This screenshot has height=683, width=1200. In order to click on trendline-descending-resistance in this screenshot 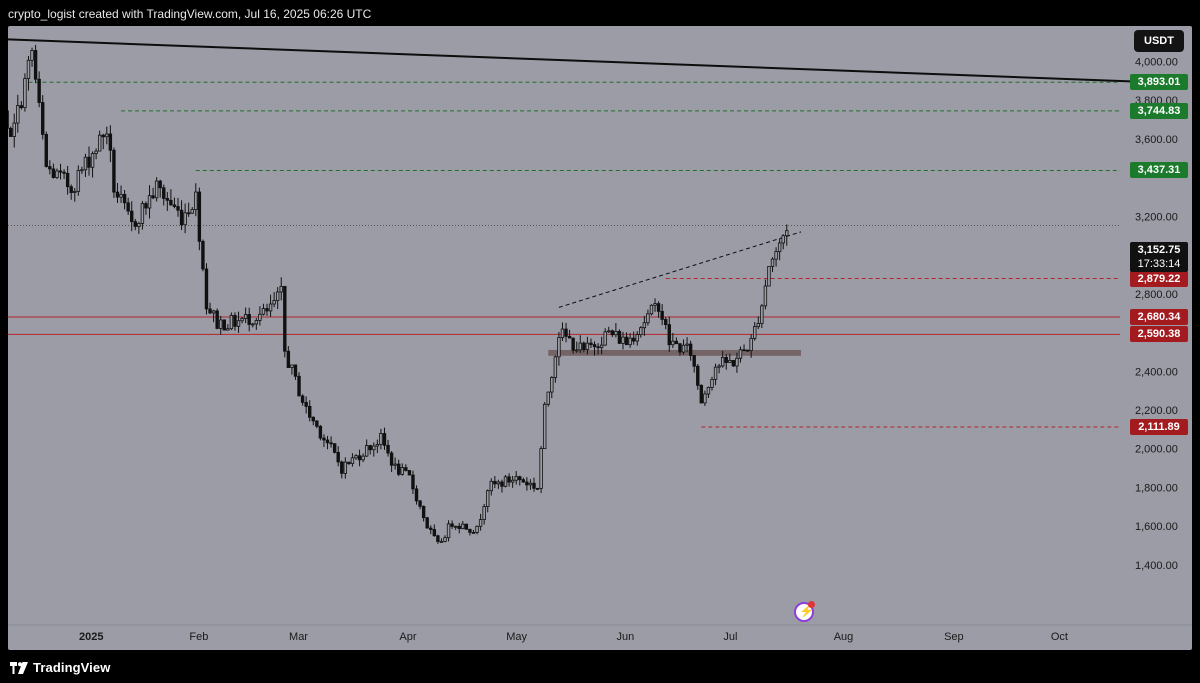, I will do `click(588, 61)`.